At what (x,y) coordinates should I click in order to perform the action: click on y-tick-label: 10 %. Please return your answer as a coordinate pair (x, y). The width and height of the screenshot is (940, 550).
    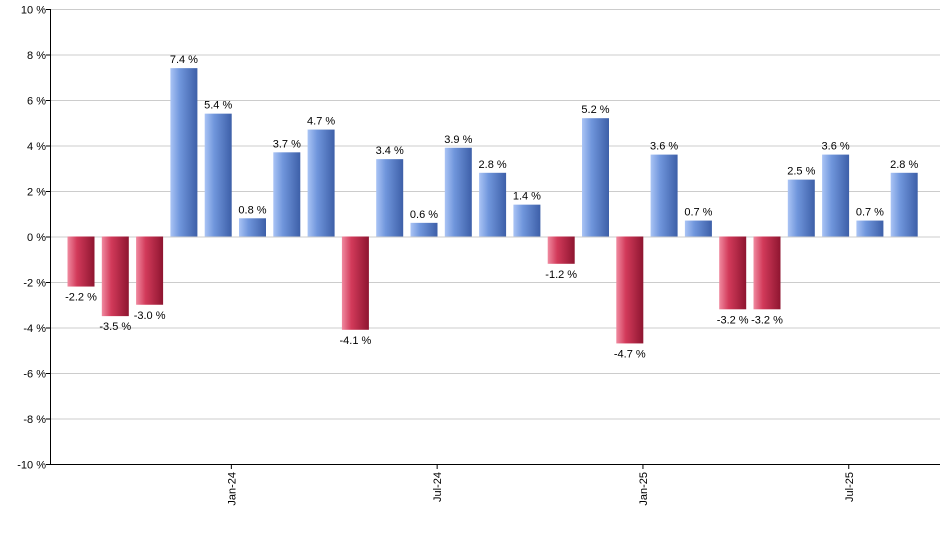
    Looking at the image, I should click on (33, 11).